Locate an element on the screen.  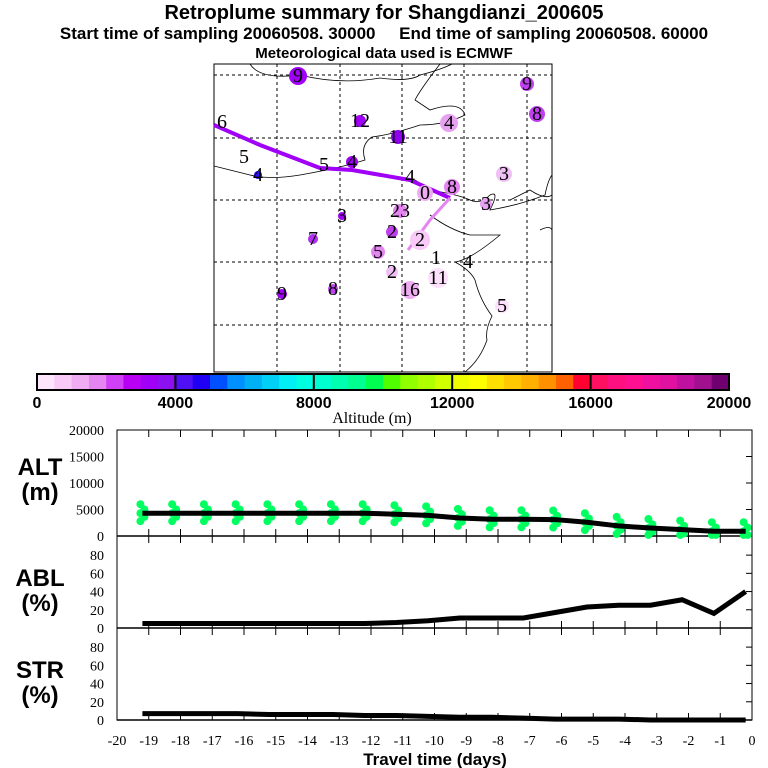
x-tick-label: -2 is located at coordinates (689, 741).